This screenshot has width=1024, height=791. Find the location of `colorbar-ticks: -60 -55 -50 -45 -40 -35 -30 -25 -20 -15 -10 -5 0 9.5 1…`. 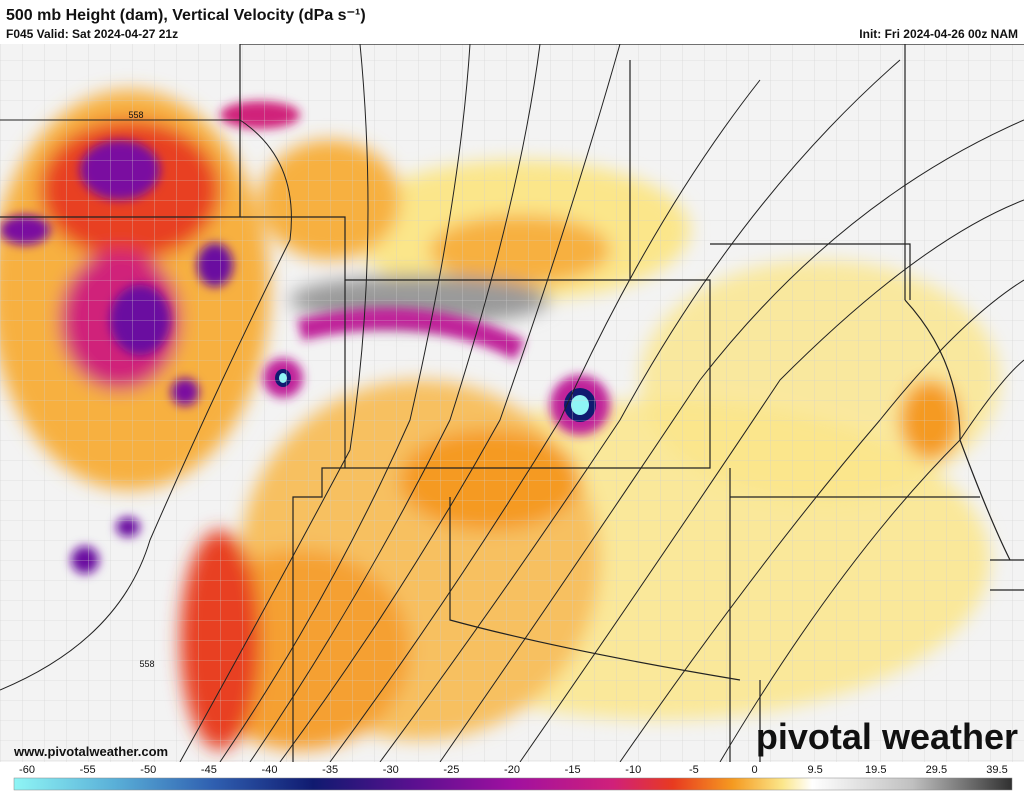

colorbar-ticks: -60 -55 -50 -45 -40 -35 -30 -25 -20 -15 -10 -5 0 9.5 1… is located at coordinates (513, 770).